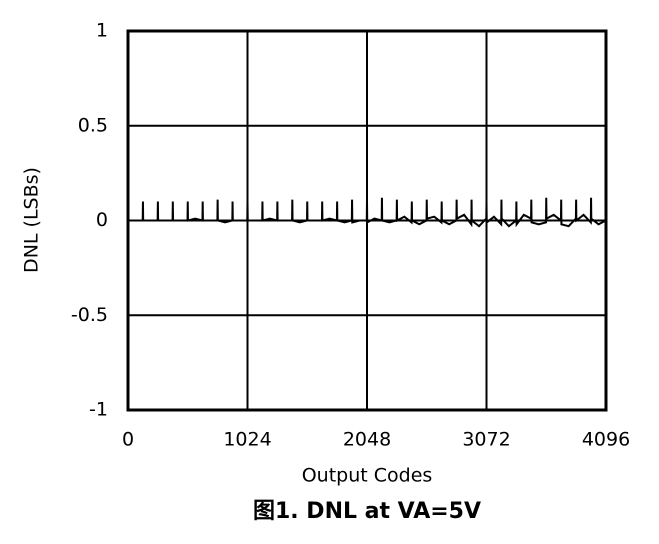 The width and height of the screenshot is (659, 544). What do you see at coordinates (367, 212) in the screenshot?
I see `dnl-line` at bounding box center [367, 212].